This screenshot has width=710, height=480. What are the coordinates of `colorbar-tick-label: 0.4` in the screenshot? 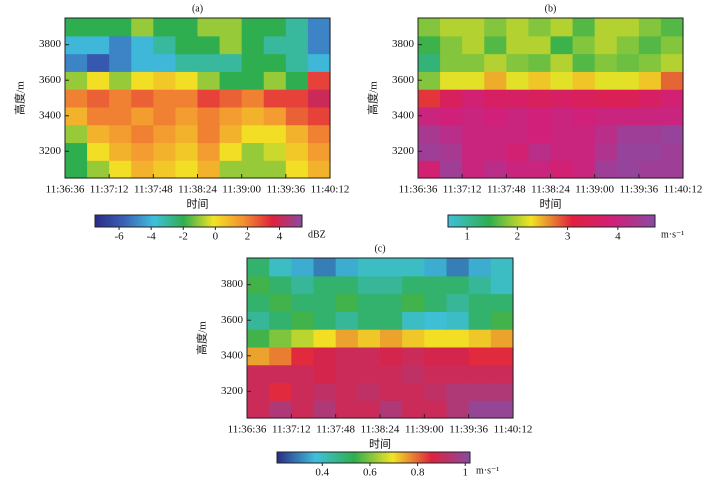 It's located at (322, 473).